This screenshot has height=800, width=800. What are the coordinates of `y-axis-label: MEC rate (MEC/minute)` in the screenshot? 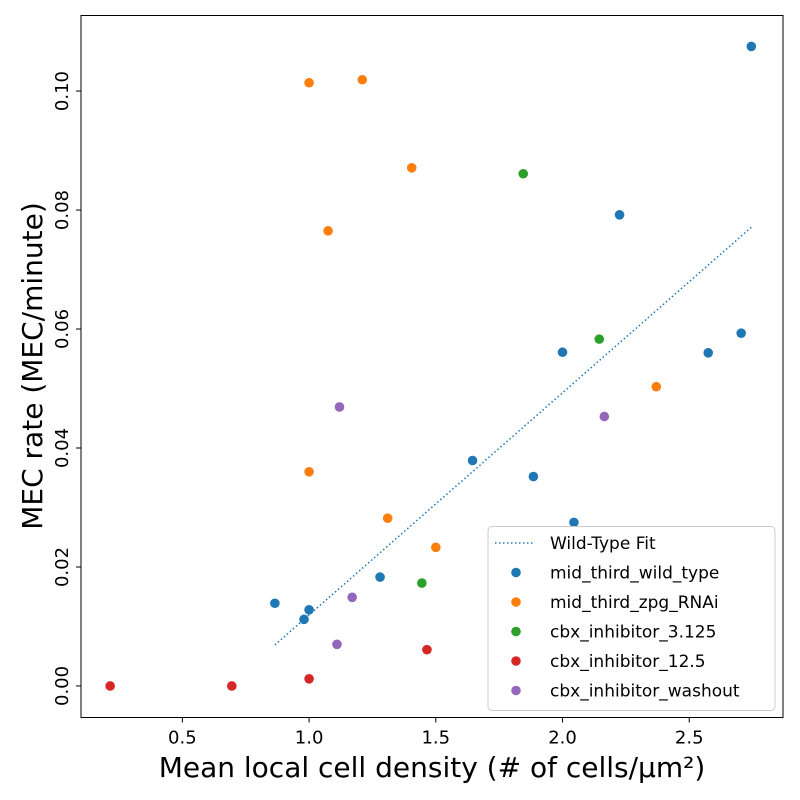 It's located at (32, 366).